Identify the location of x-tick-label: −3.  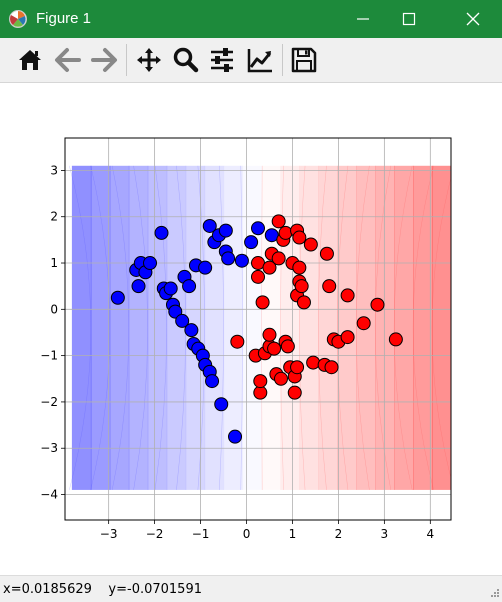
(109, 534).